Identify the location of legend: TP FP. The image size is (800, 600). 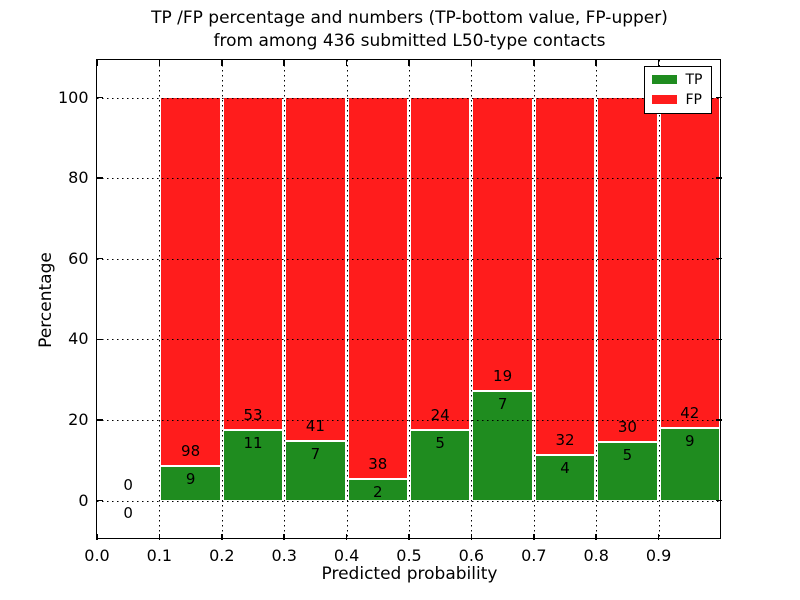
(677, 89).